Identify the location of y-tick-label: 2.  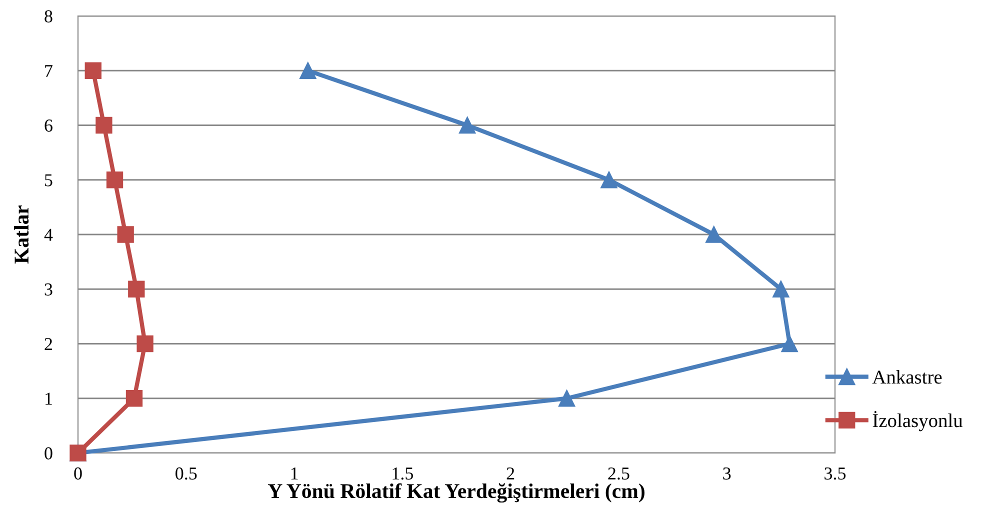
(48, 344).